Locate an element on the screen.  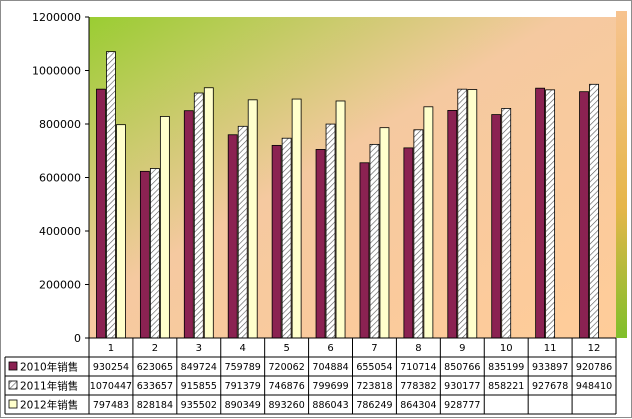
y-tick-label: 400000 is located at coordinates (60, 231).